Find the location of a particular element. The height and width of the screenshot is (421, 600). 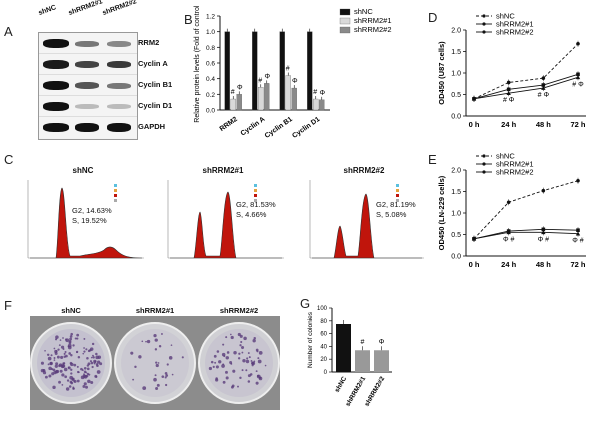

panel-label-d: D is located at coordinates (433, 17).